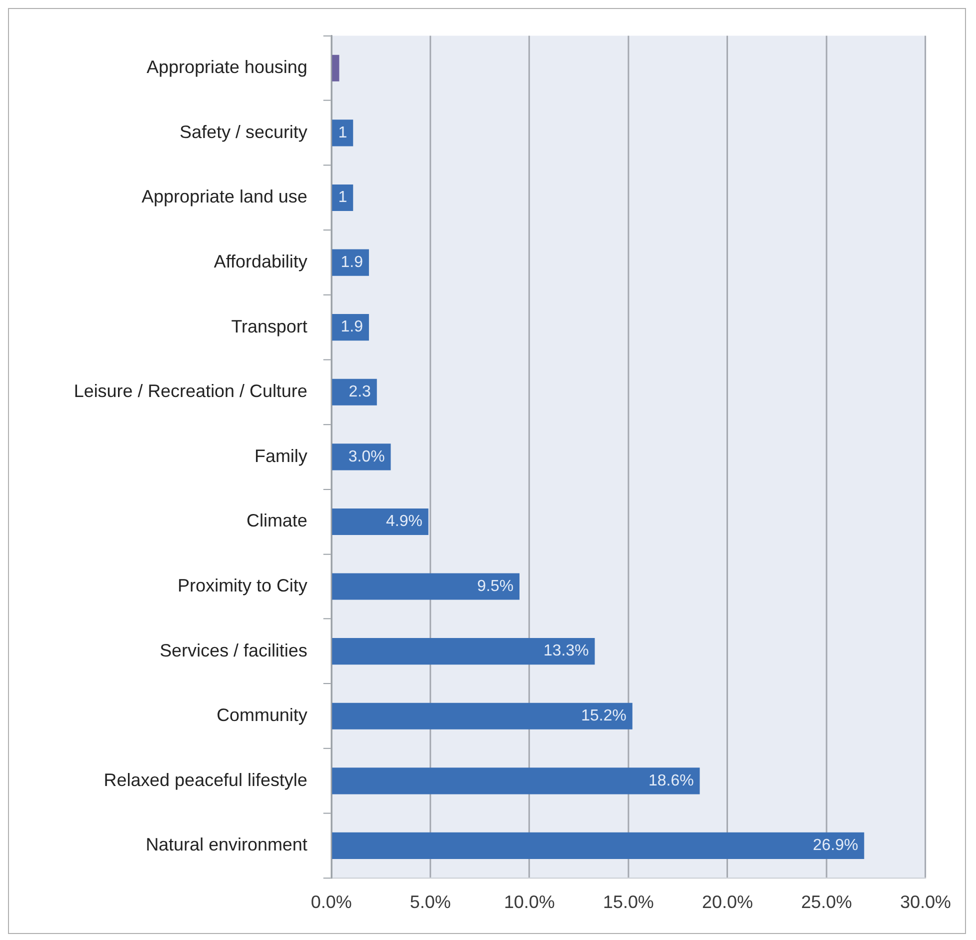  What do you see at coordinates (227, 67) in the screenshot?
I see `y-tick-label: Appropriate housing` at bounding box center [227, 67].